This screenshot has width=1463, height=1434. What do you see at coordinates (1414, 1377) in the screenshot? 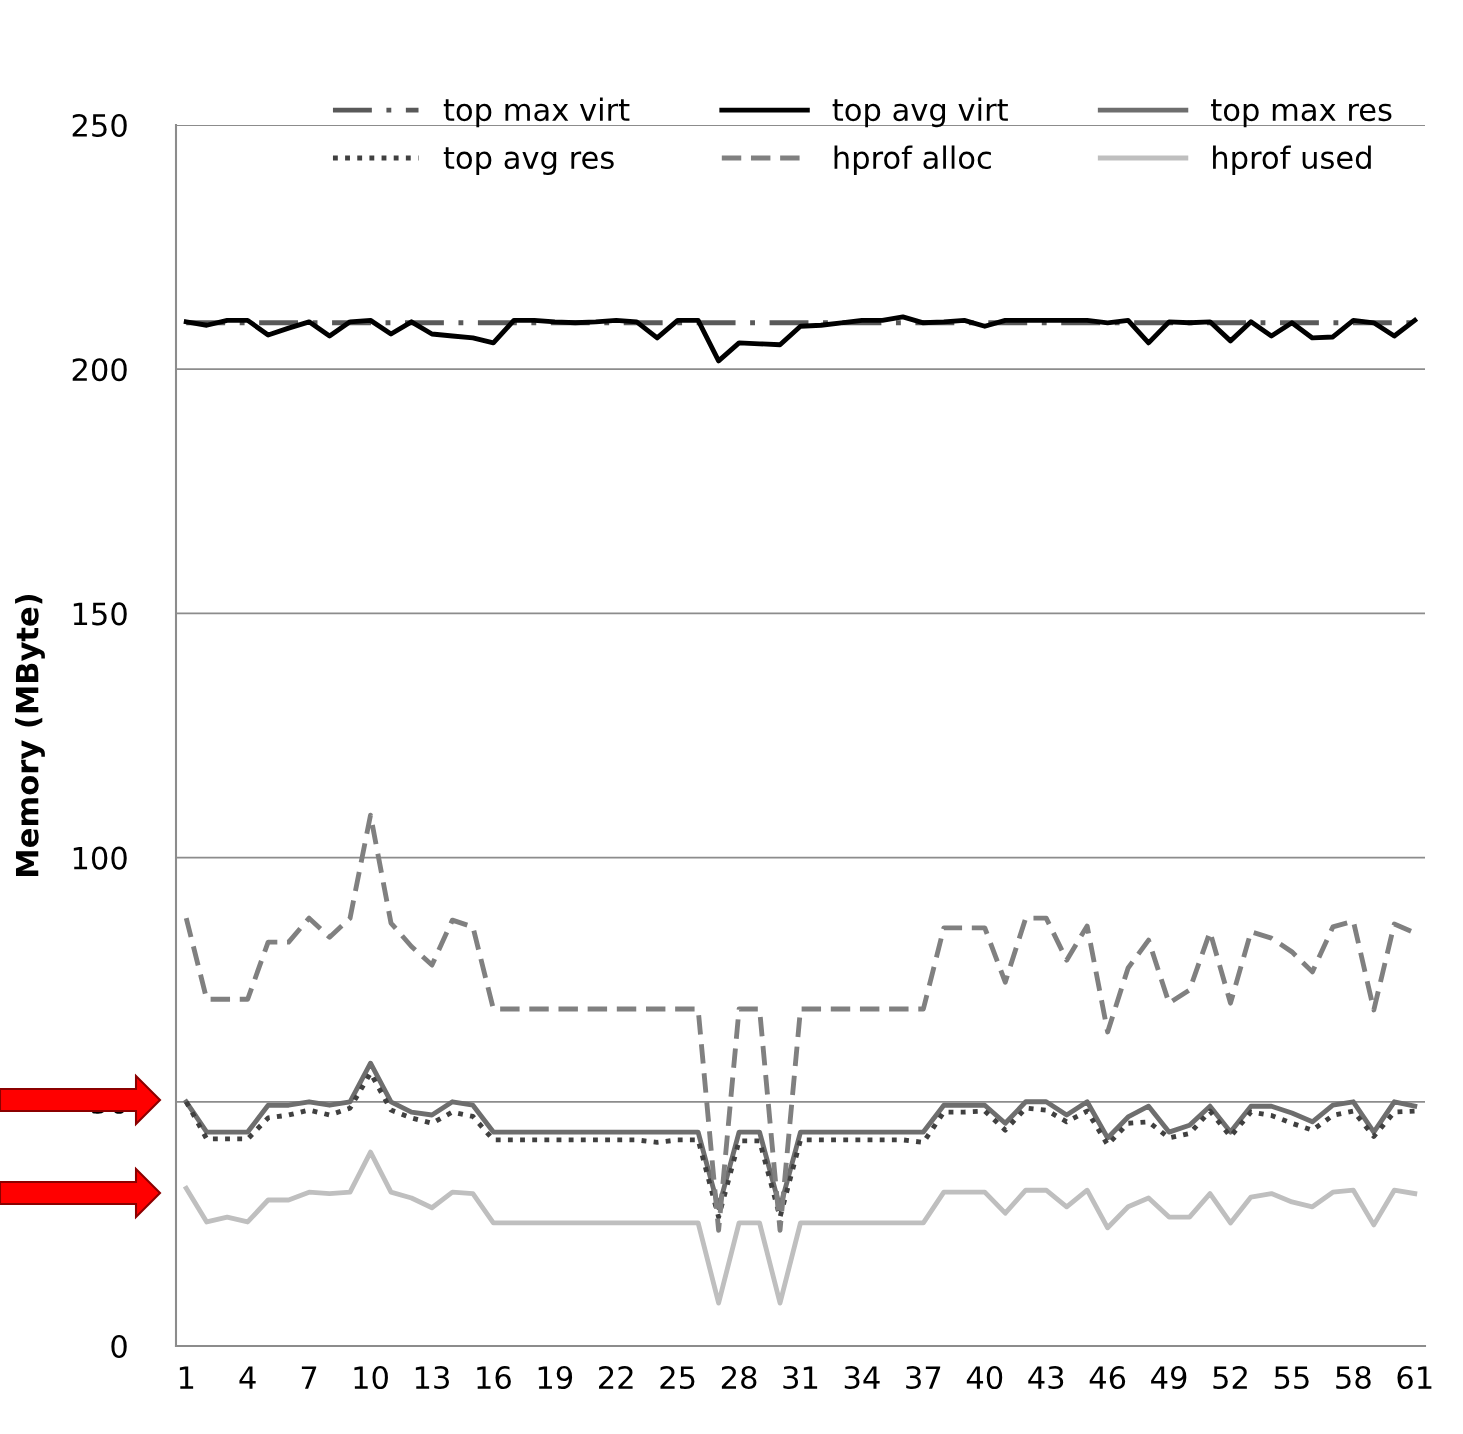
I see `x-tick-label: 61` at bounding box center [1414, 1377].